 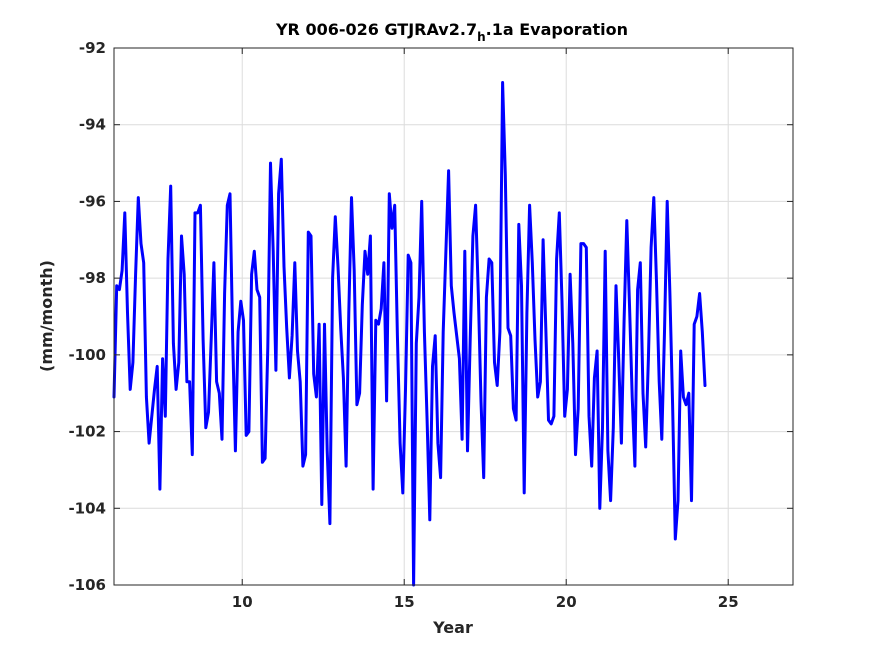 I want to click on x-axis-label: Year, so click(x=452, y=627).